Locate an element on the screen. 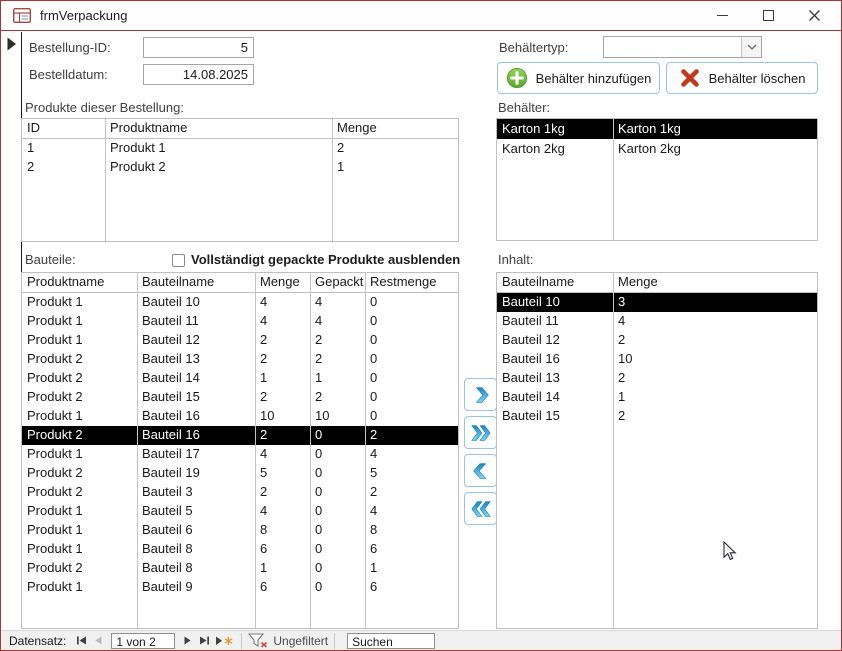  table-row: Bauteil 13 2 is located at coordinates (564, 377).